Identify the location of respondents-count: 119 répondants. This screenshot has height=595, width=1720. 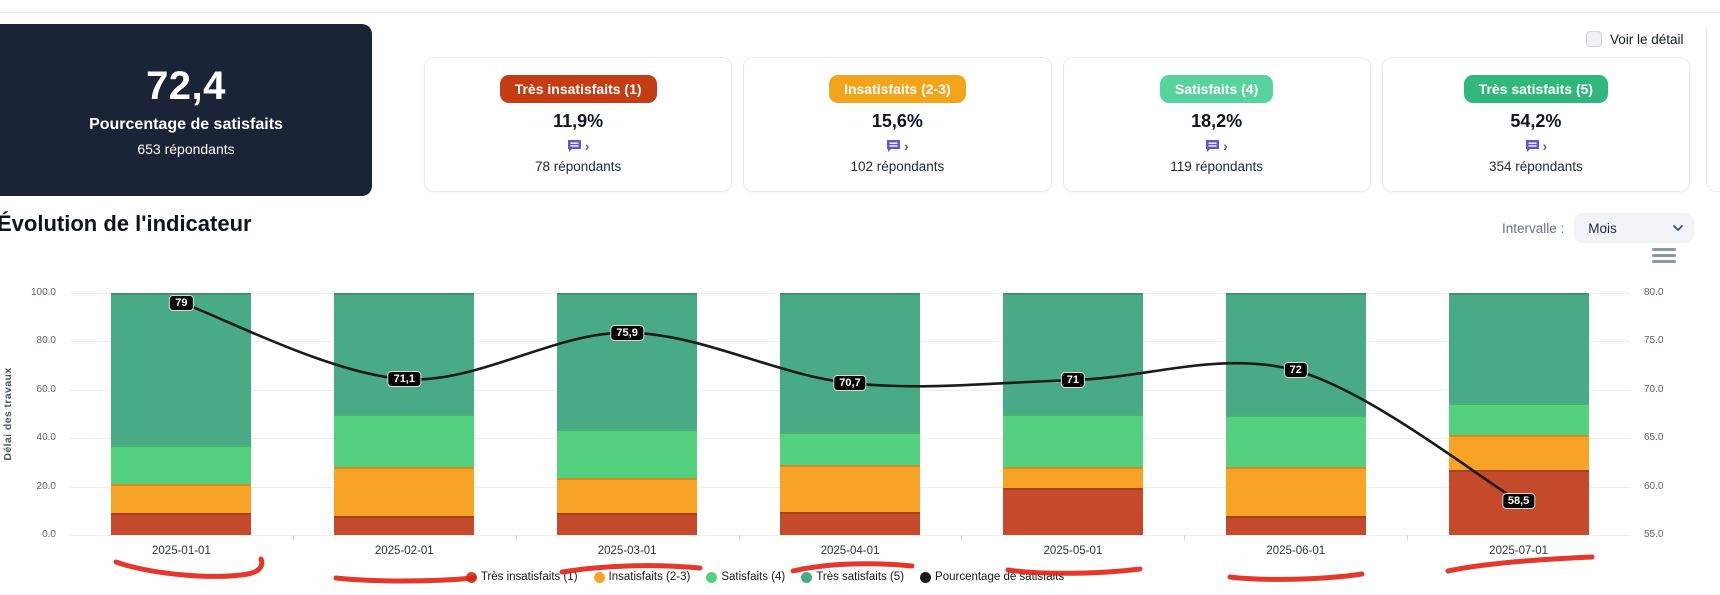
(1217, 166).